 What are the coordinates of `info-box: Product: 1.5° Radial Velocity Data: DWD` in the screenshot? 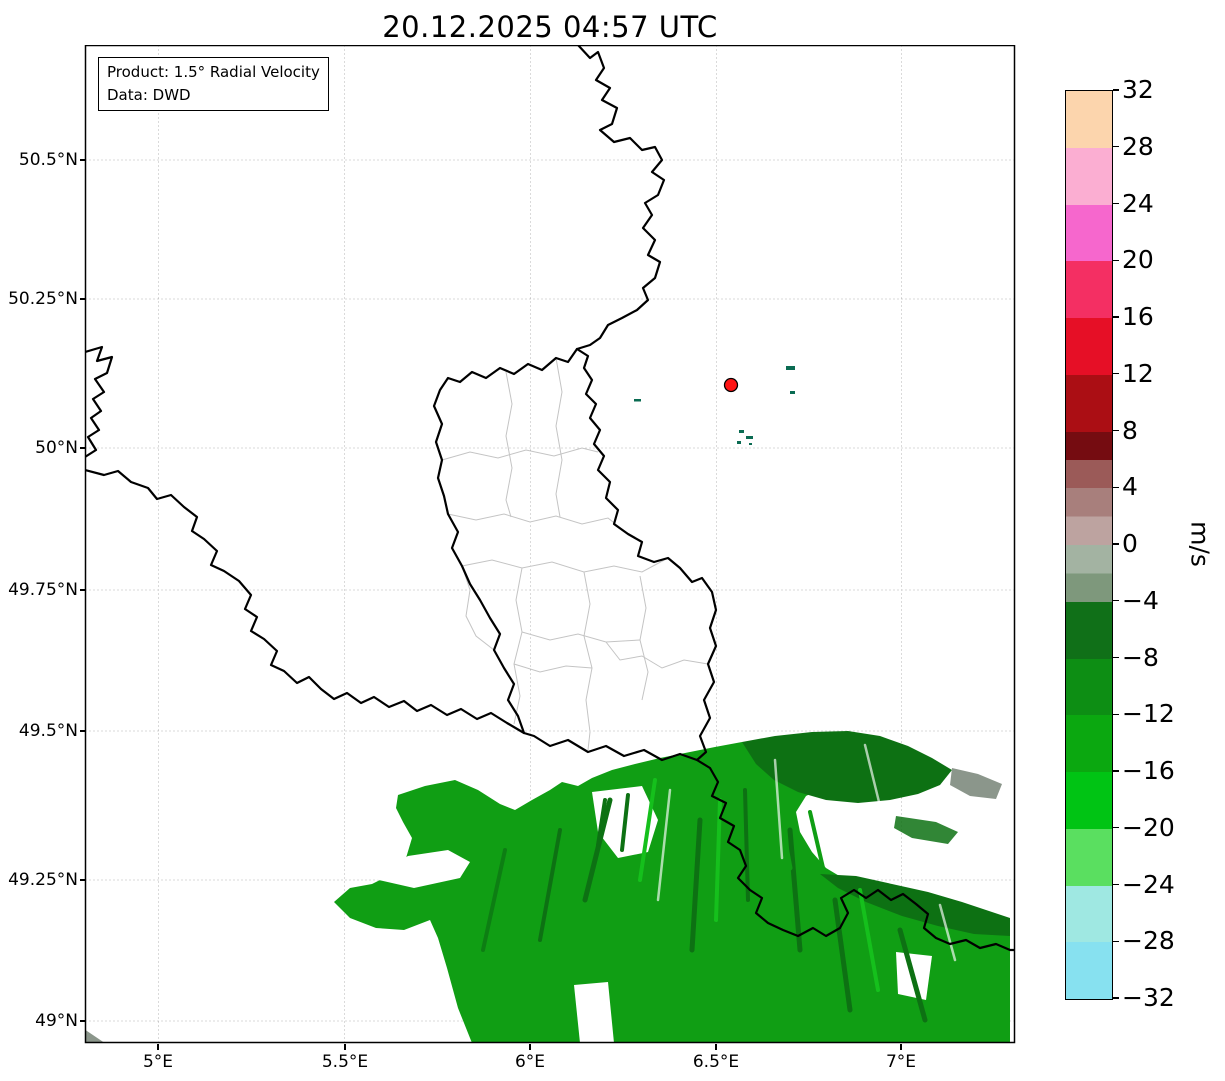 It's located at (213, 84).